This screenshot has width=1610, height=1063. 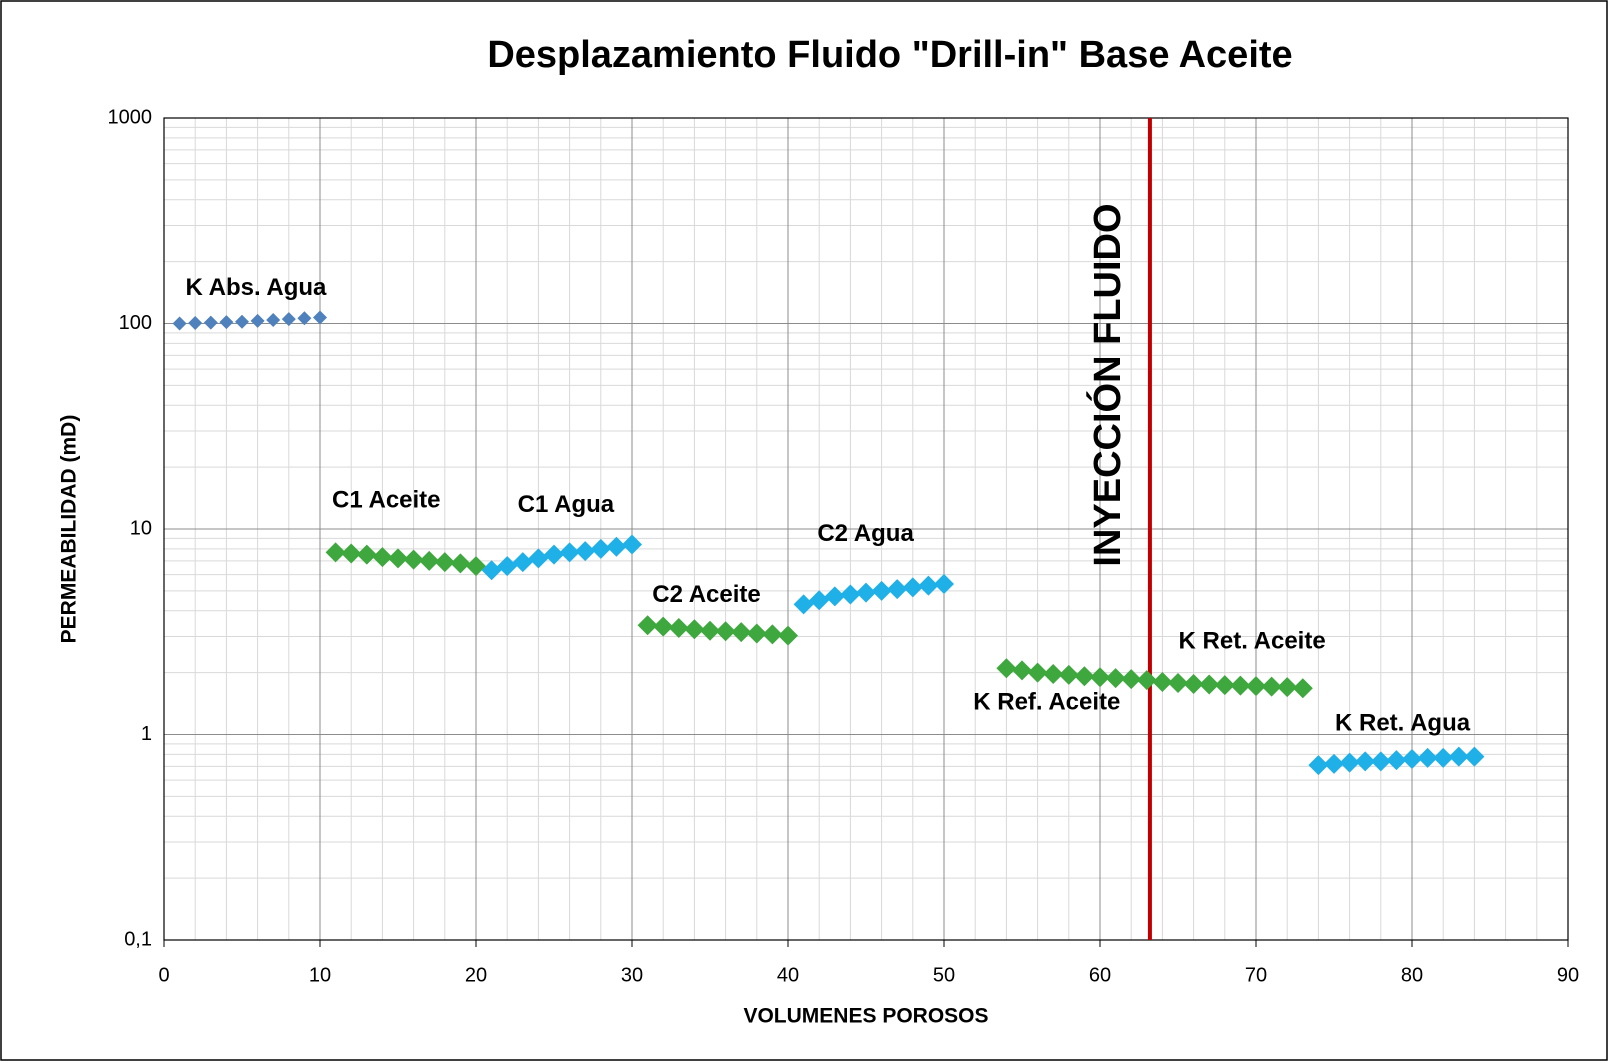 What do you see at coordinates (1256, 975) in the screenshot?
I see `x-tick-label: 70` at bounding box center [1256, 975].